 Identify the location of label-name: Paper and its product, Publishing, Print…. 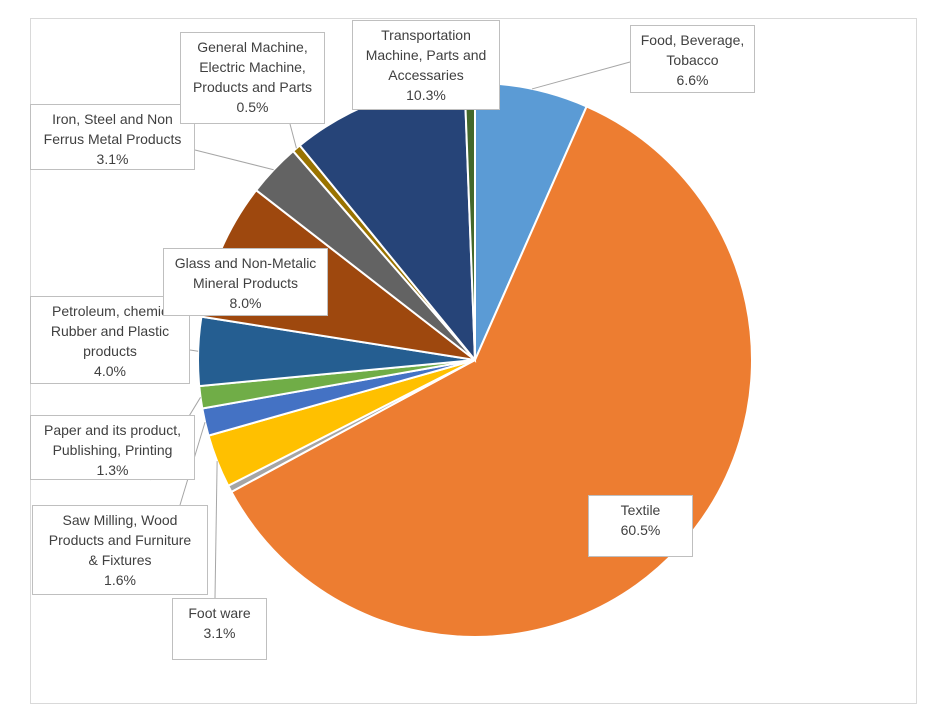
(112, 440).